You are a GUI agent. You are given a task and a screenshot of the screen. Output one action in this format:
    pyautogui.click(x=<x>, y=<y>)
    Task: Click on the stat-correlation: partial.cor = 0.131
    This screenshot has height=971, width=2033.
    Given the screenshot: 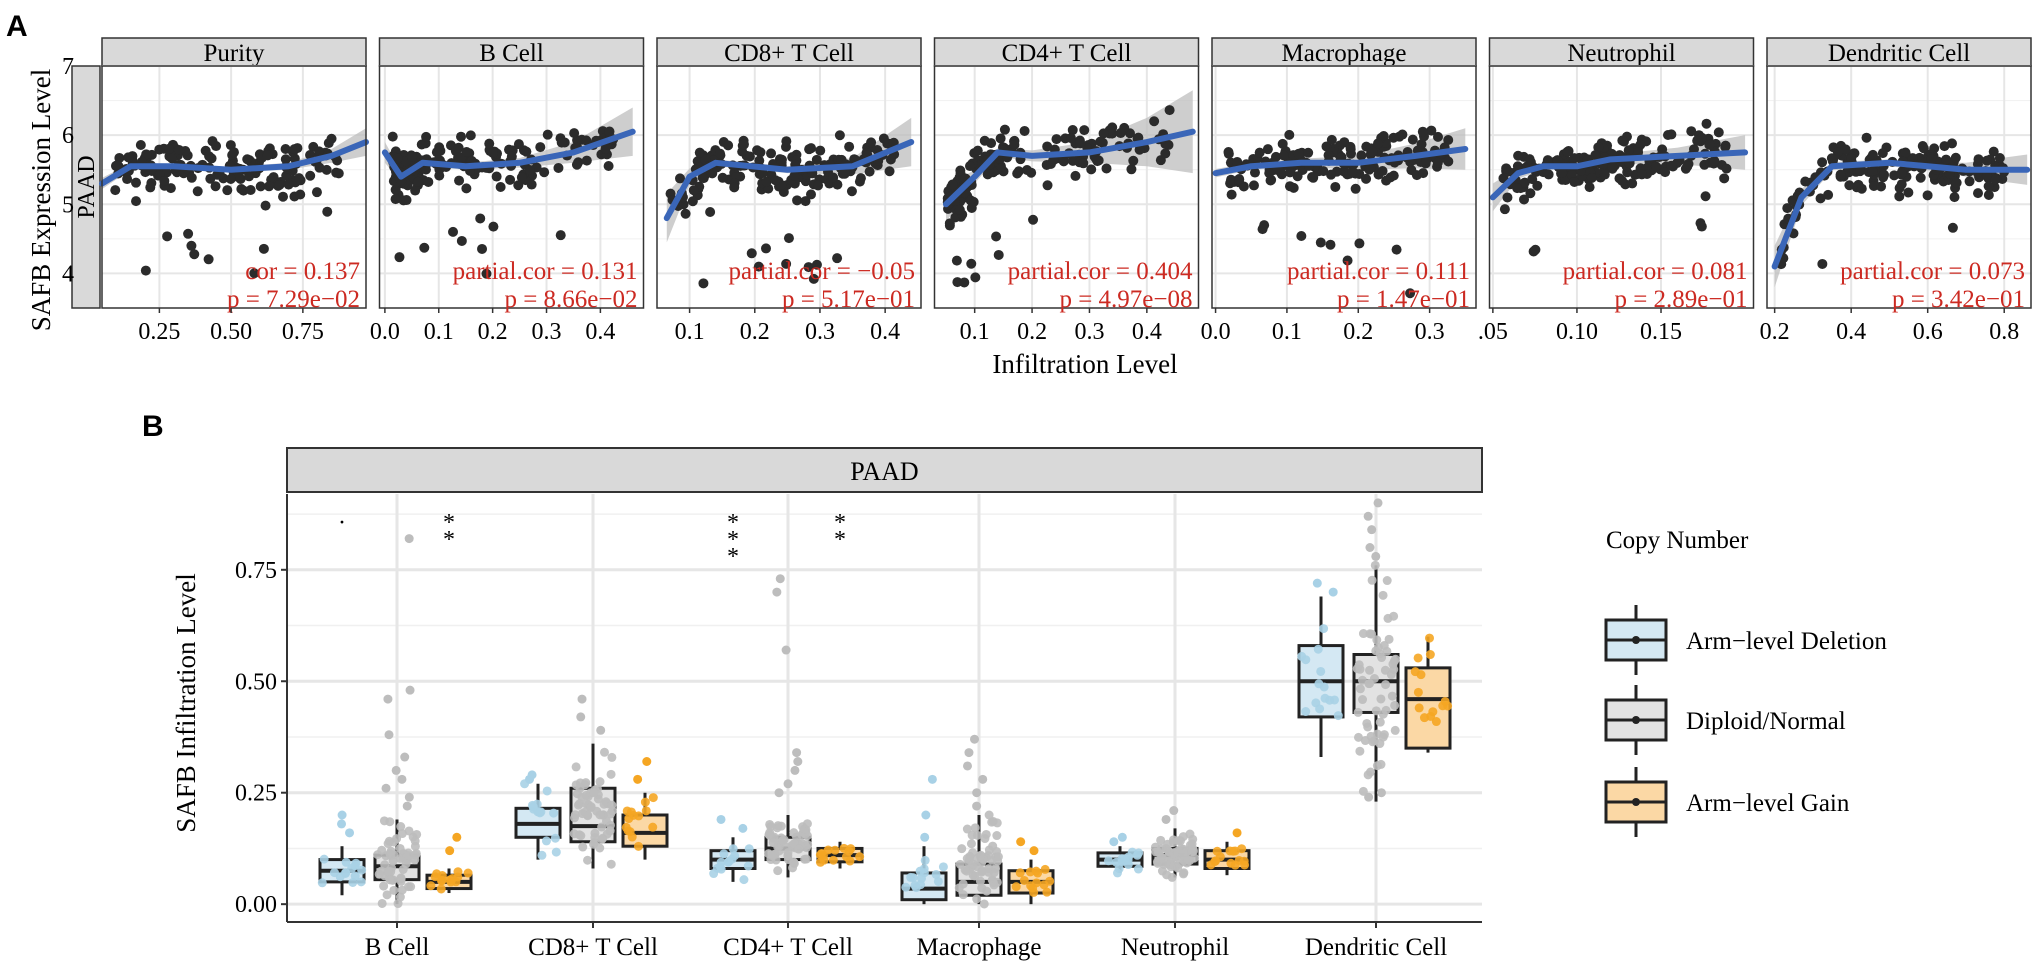 What is the action you would take?
    pyautogui.click(x=545, y=271)
    